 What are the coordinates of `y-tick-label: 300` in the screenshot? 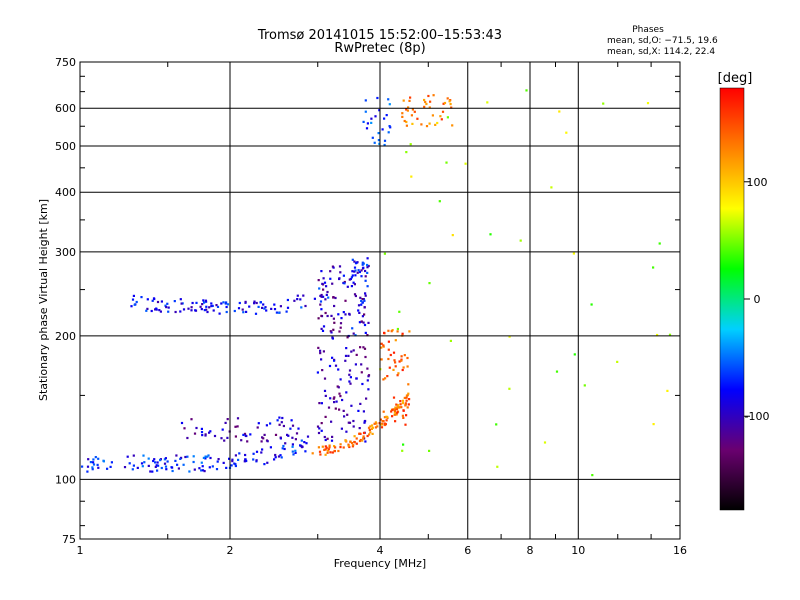 It's located at (65, 252).